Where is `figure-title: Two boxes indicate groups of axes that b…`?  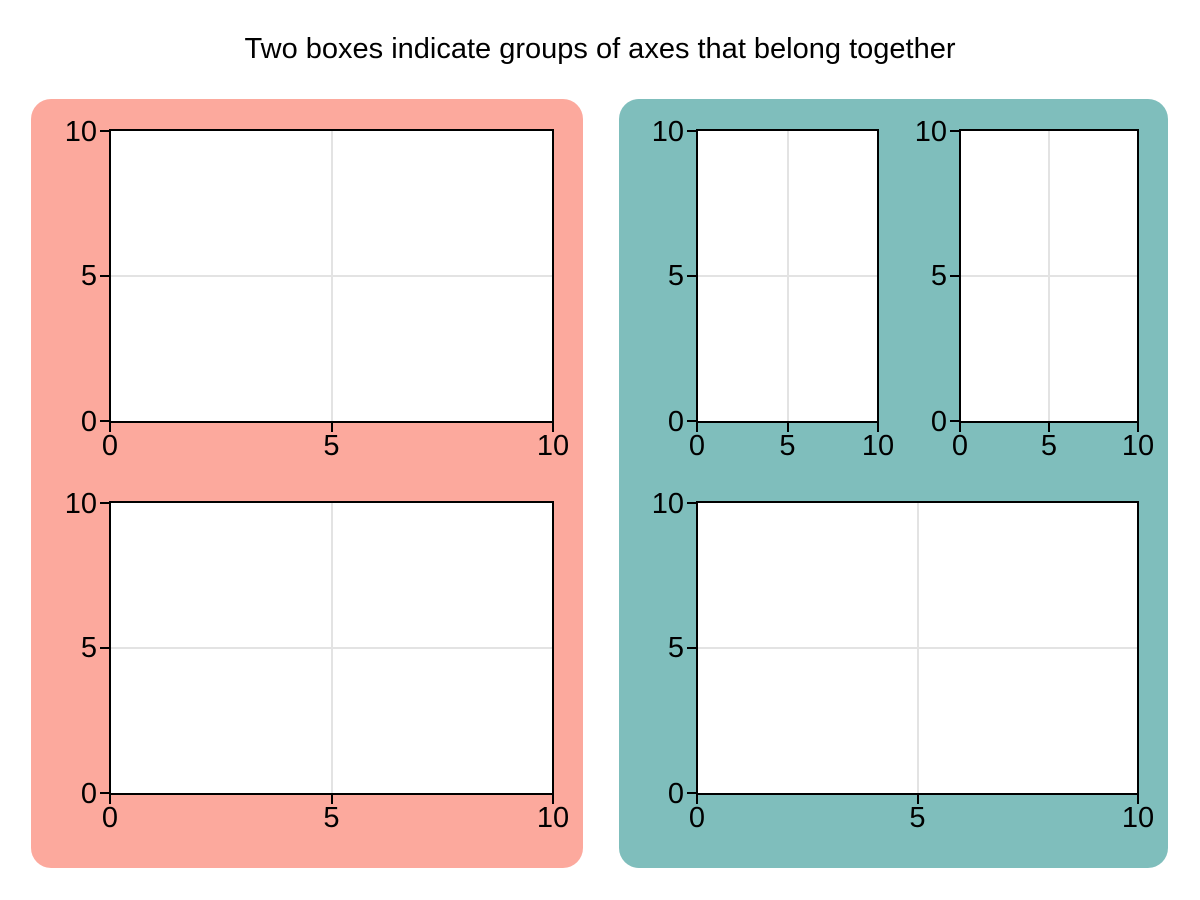
figure-title: Two boxes indicate groups of axes that b… is located at coordinates (600, 49).